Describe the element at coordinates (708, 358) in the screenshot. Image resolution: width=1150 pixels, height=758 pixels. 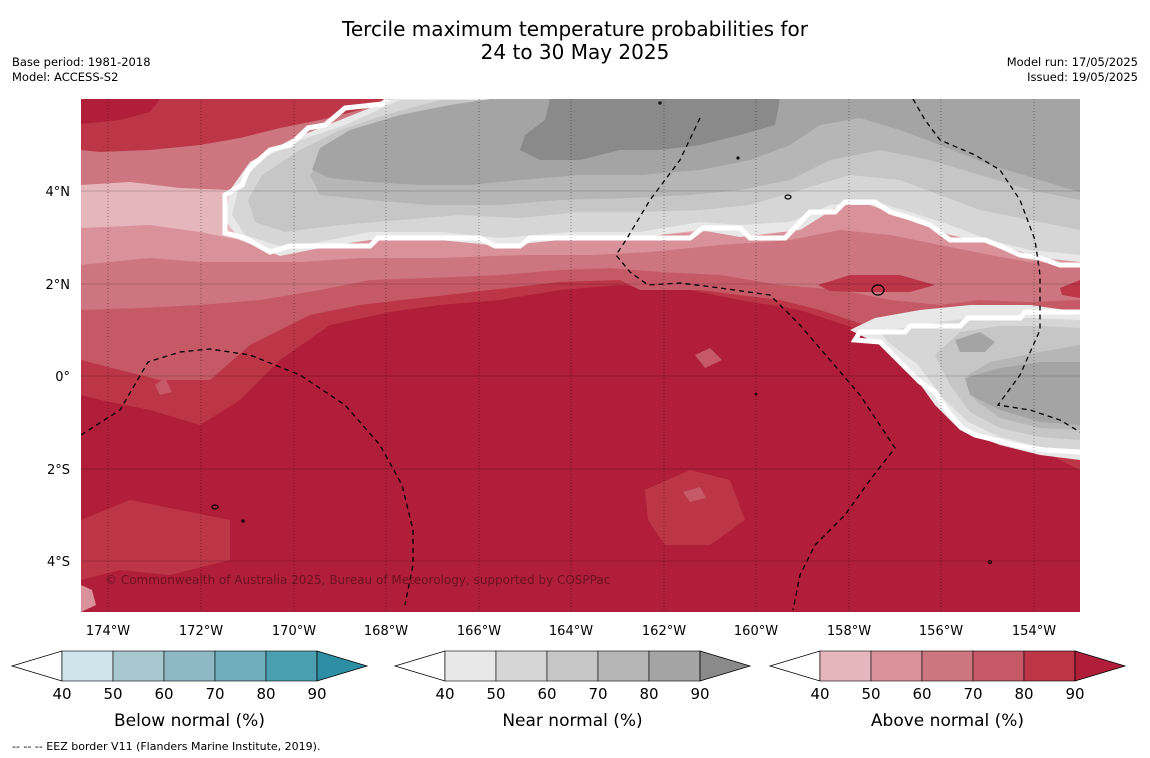
I see `above-60-patch-center` at that location.